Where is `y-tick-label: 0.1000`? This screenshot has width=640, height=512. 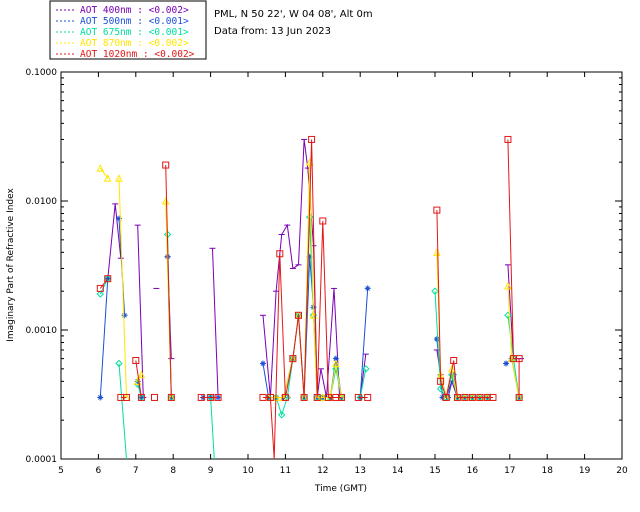 y-tick-label: 0.1000 is located at coordinates (42, 73).